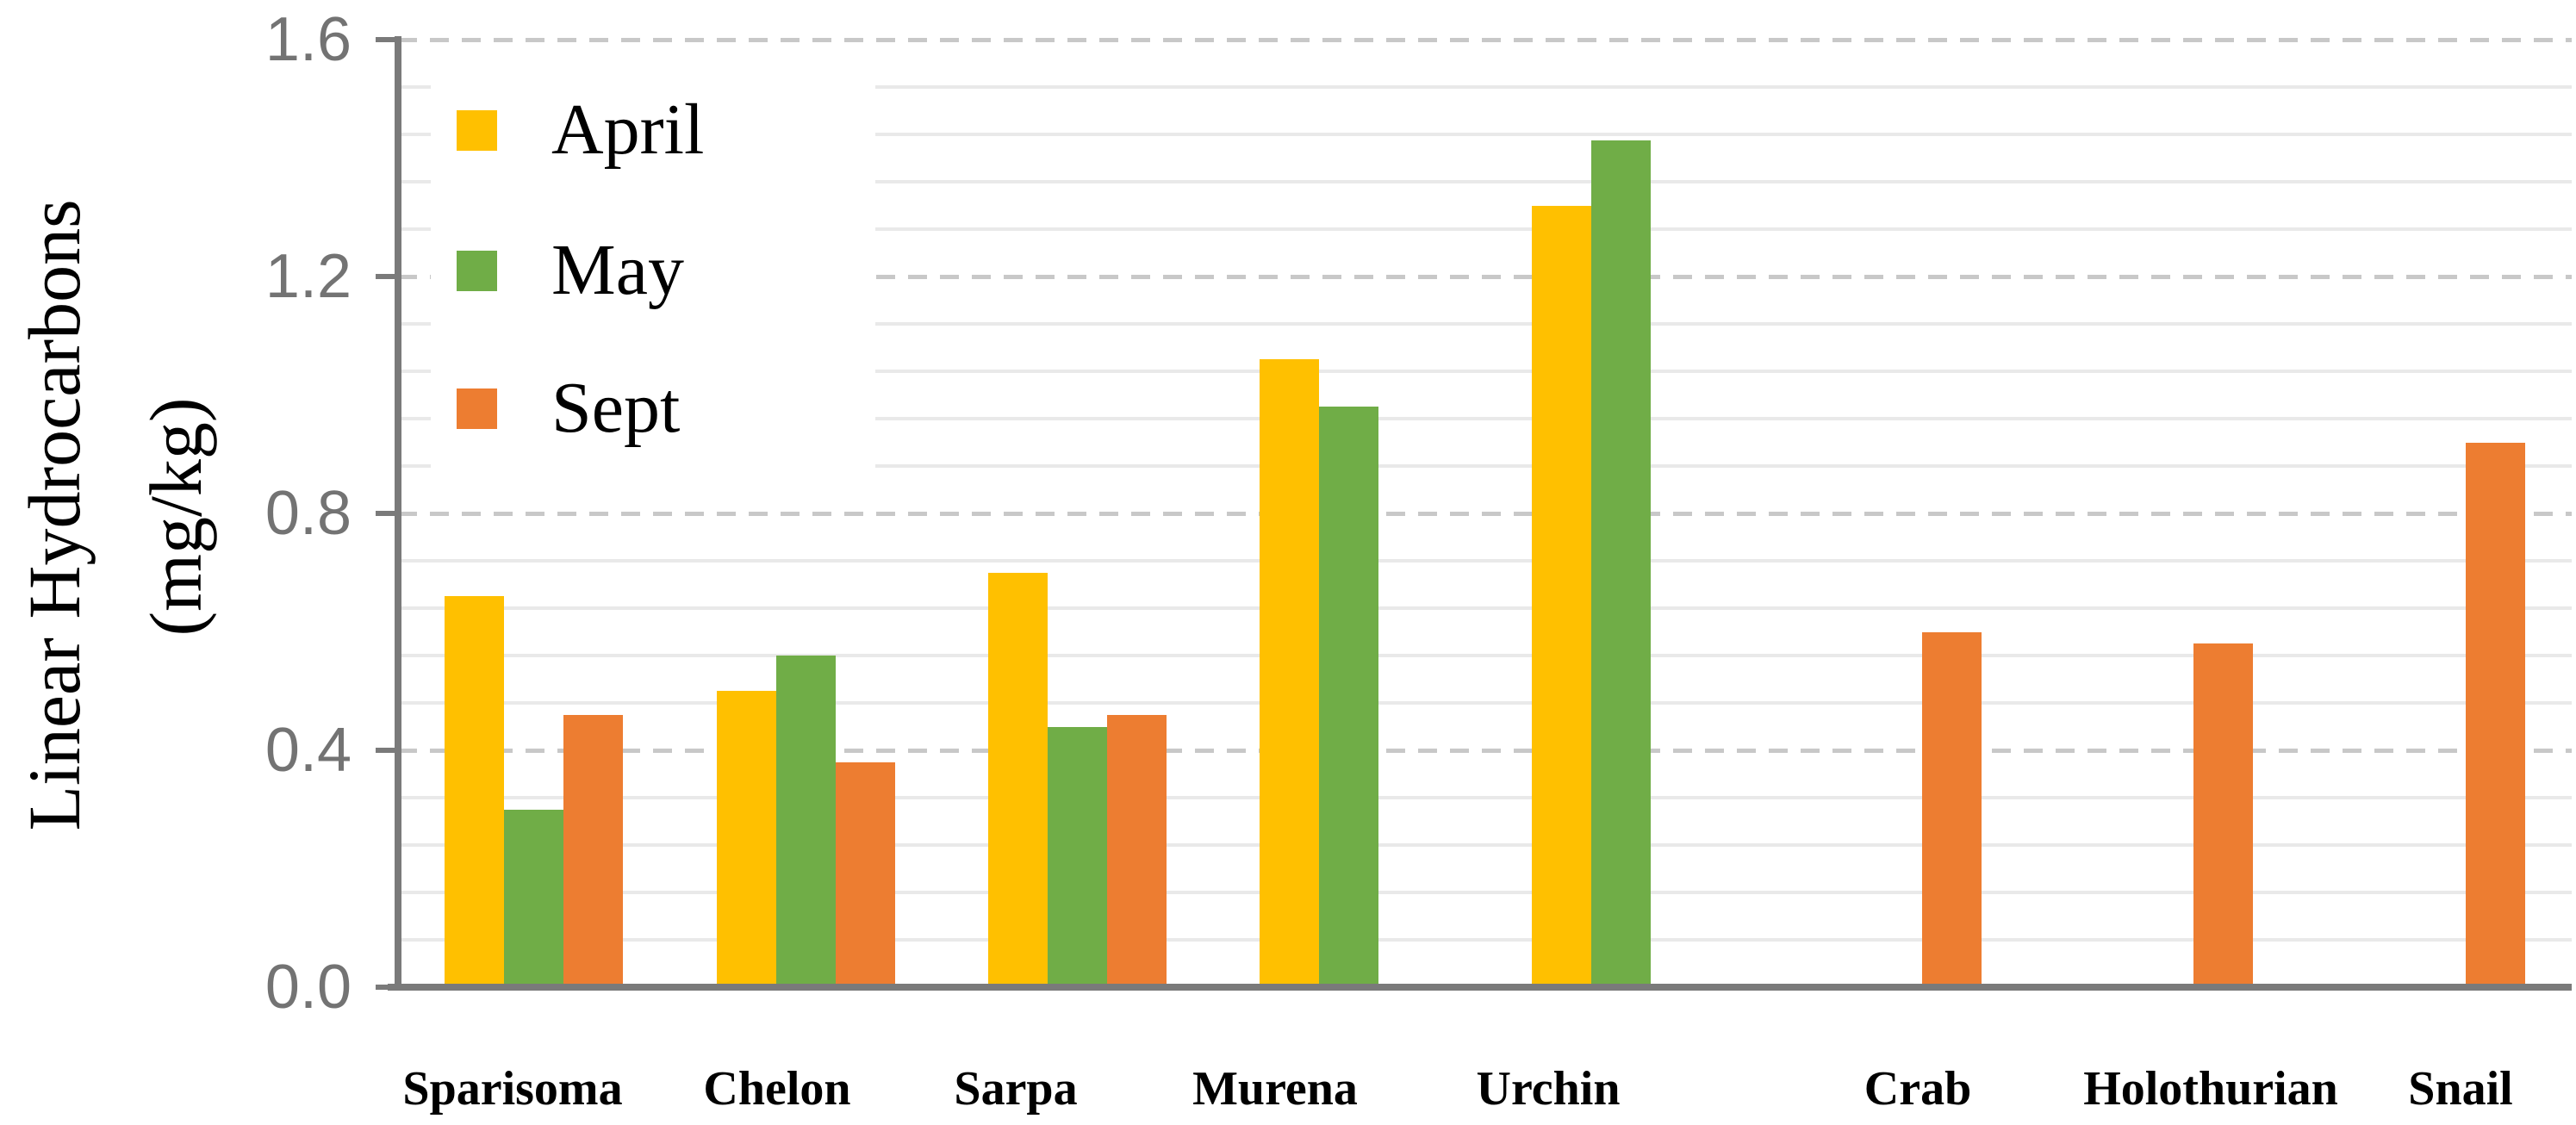  What do you see at coordinates (594, 850) in the screenshot?
I see `bar-sept-sparisoma` at bounding box center [594, 850].